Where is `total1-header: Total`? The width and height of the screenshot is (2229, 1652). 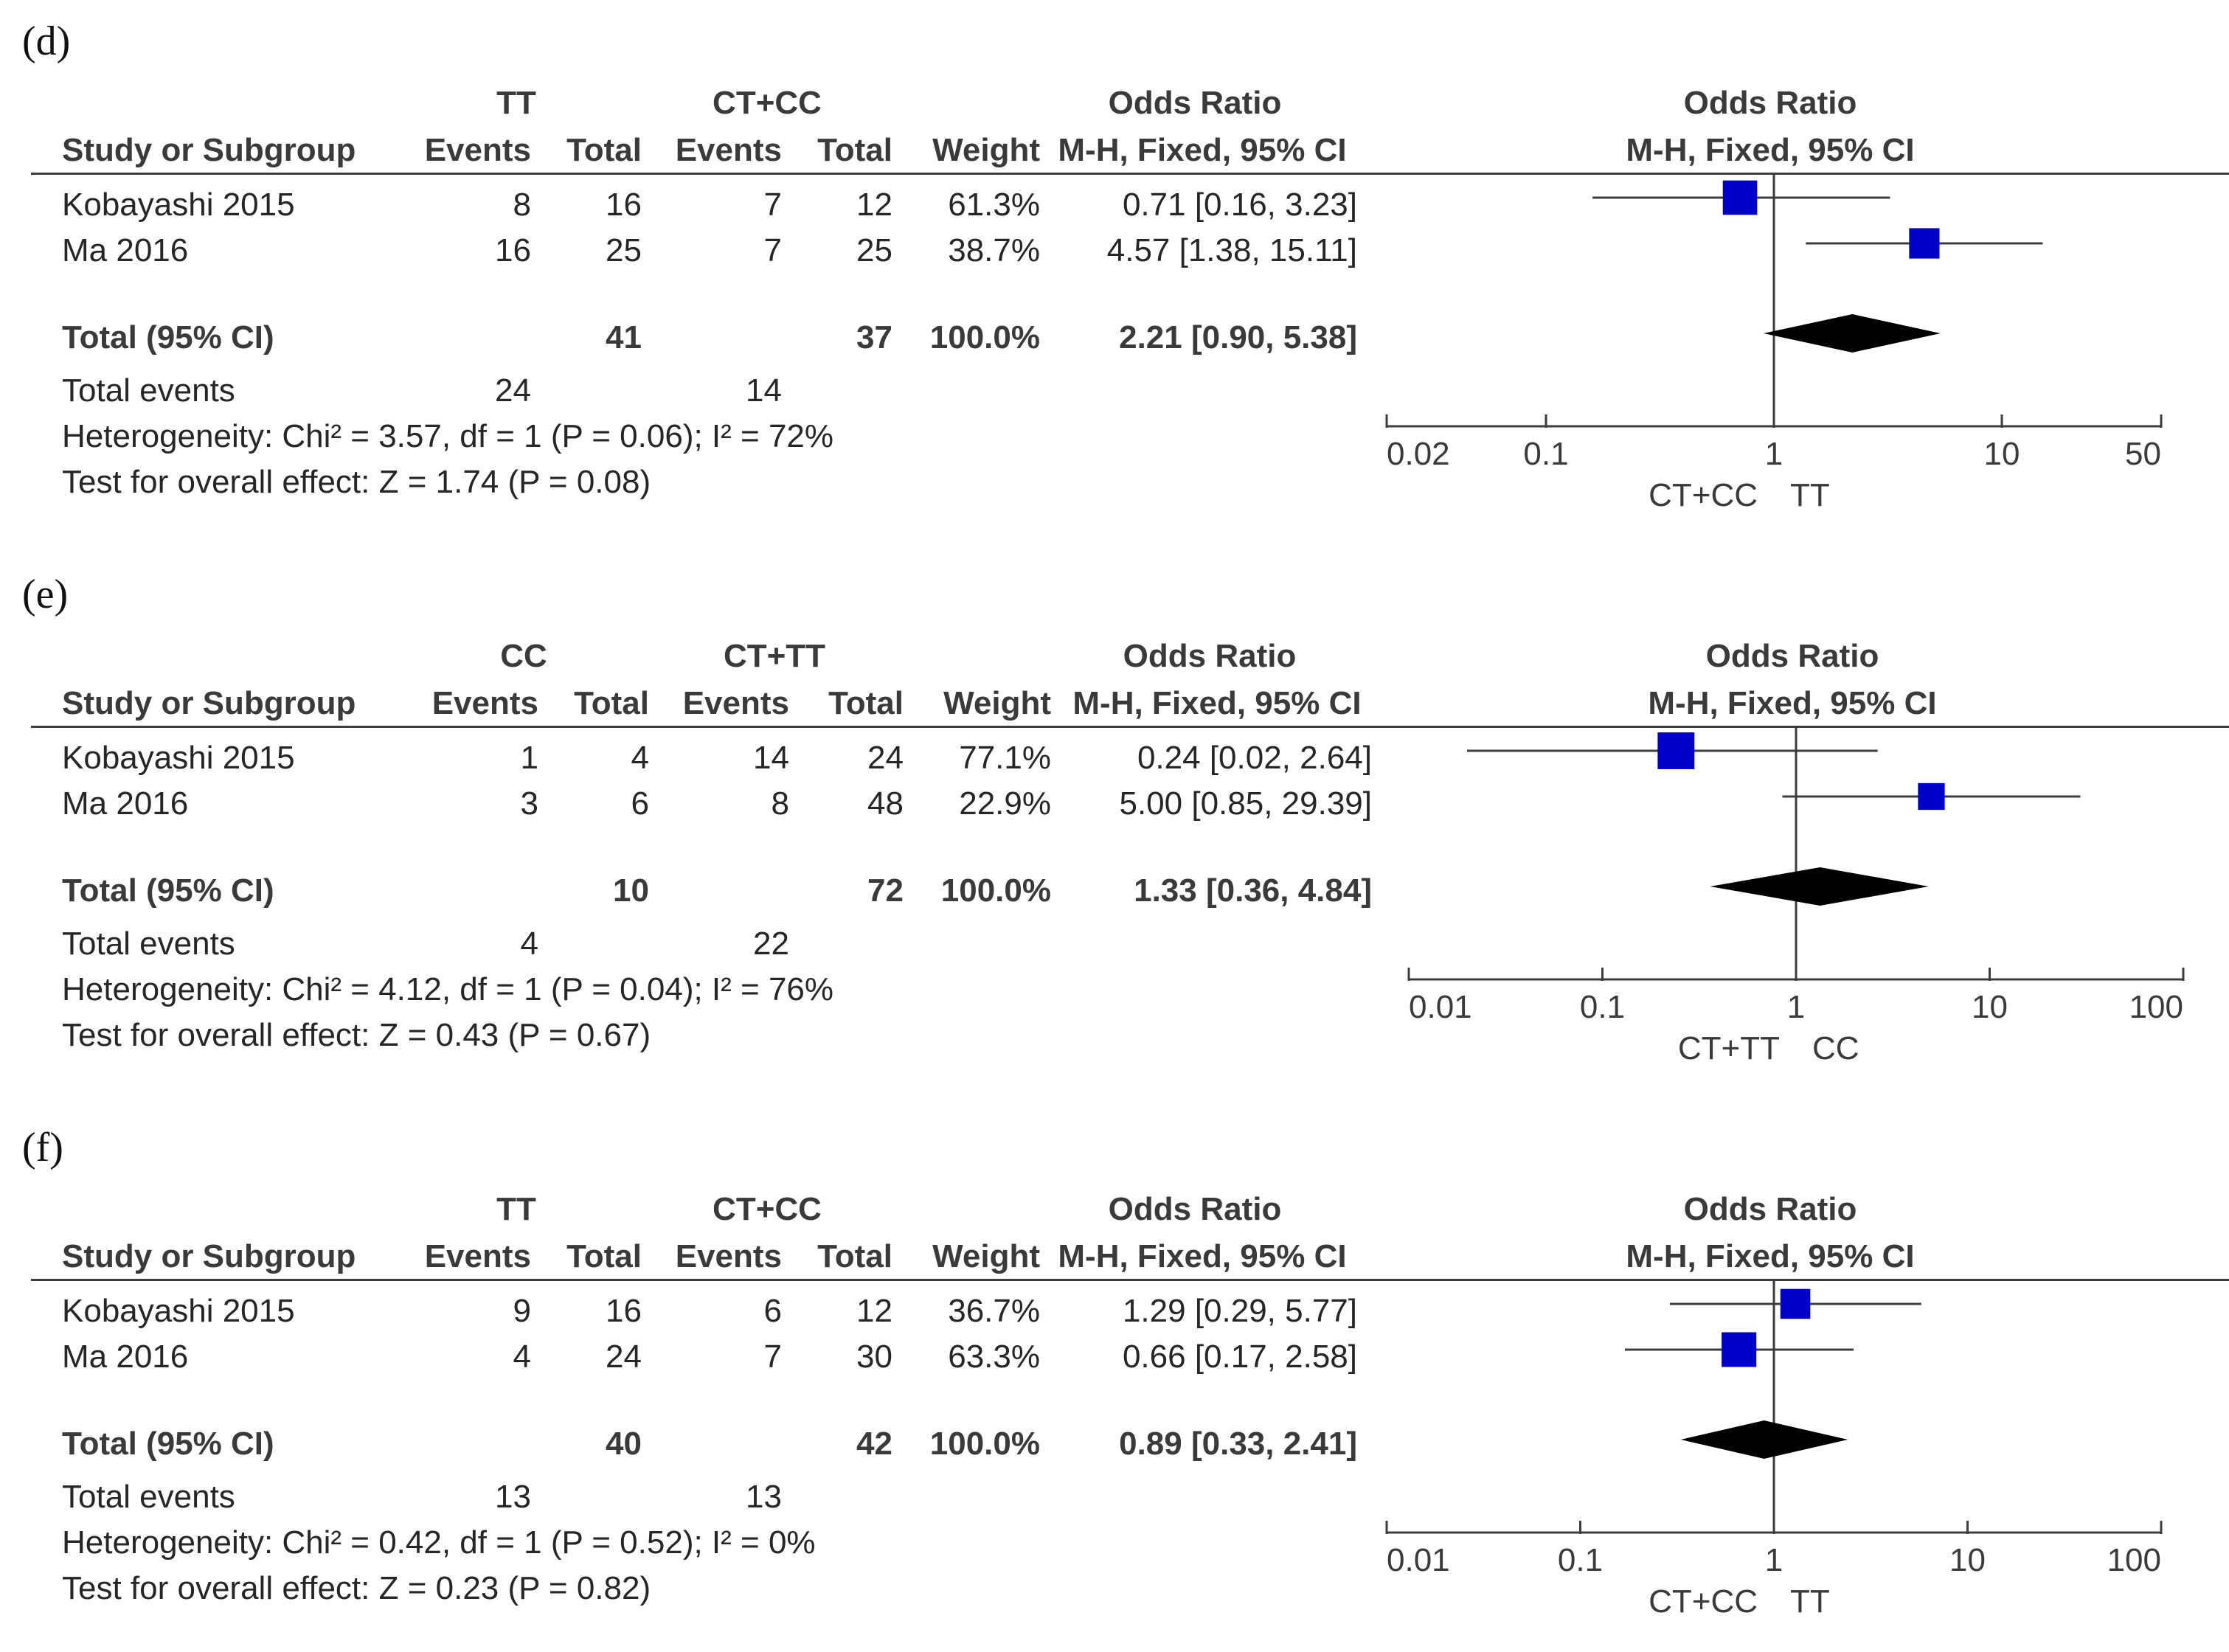 total1-header: Total is located at coordinates (604, 1256).